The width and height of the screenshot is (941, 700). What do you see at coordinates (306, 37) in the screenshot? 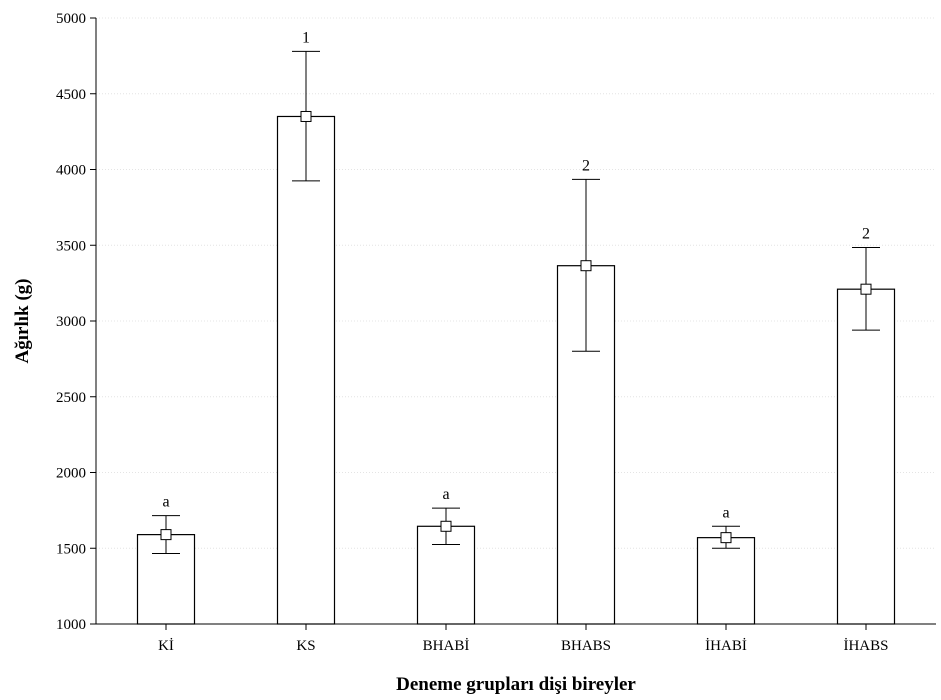
I see `significance-label: 1` at bounding box center [306, 37].